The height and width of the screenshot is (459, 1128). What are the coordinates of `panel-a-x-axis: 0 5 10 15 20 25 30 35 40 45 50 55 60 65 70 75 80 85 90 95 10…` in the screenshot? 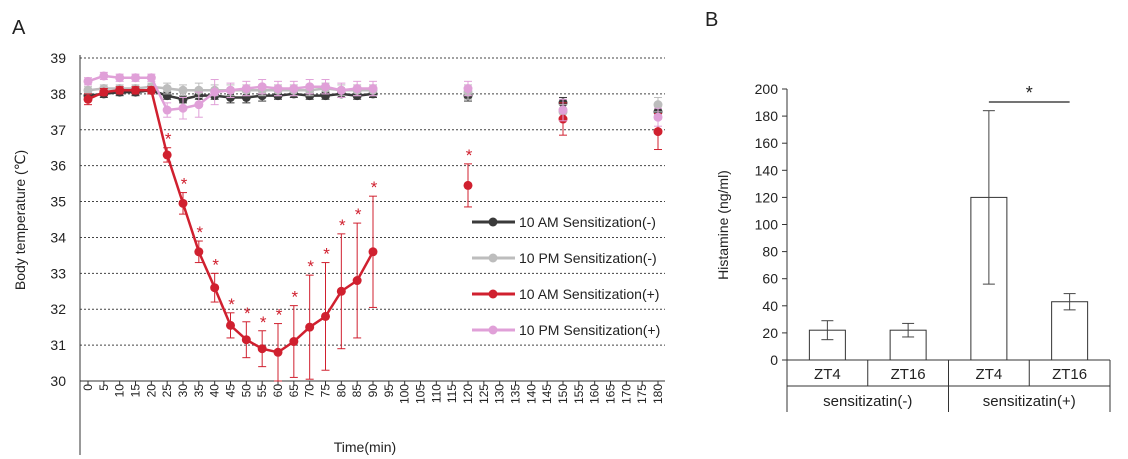 It's located at (373, 392).